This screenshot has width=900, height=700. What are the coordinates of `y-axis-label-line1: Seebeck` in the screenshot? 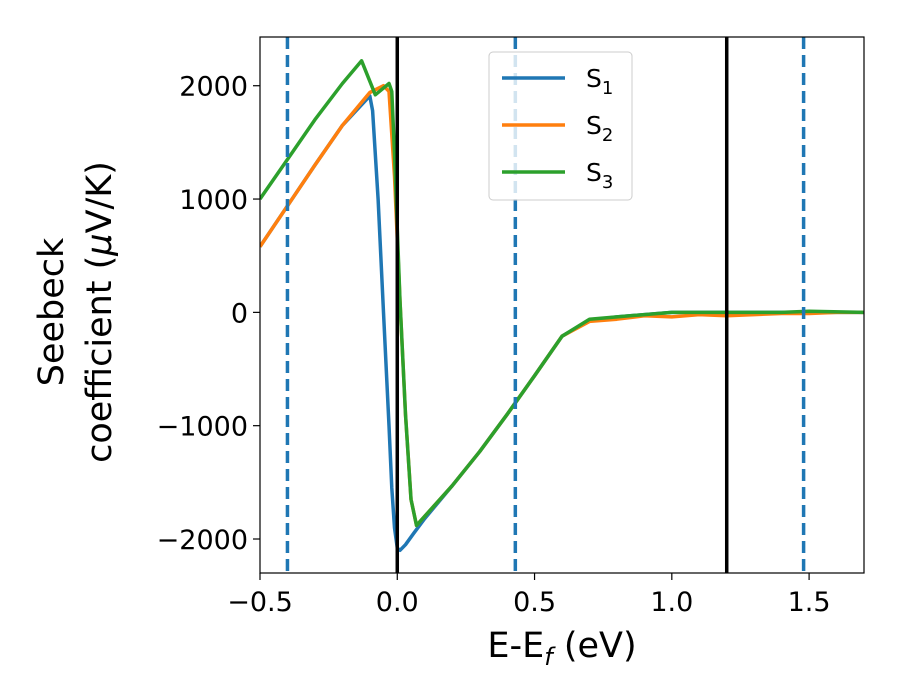 It's located at (52, 311).